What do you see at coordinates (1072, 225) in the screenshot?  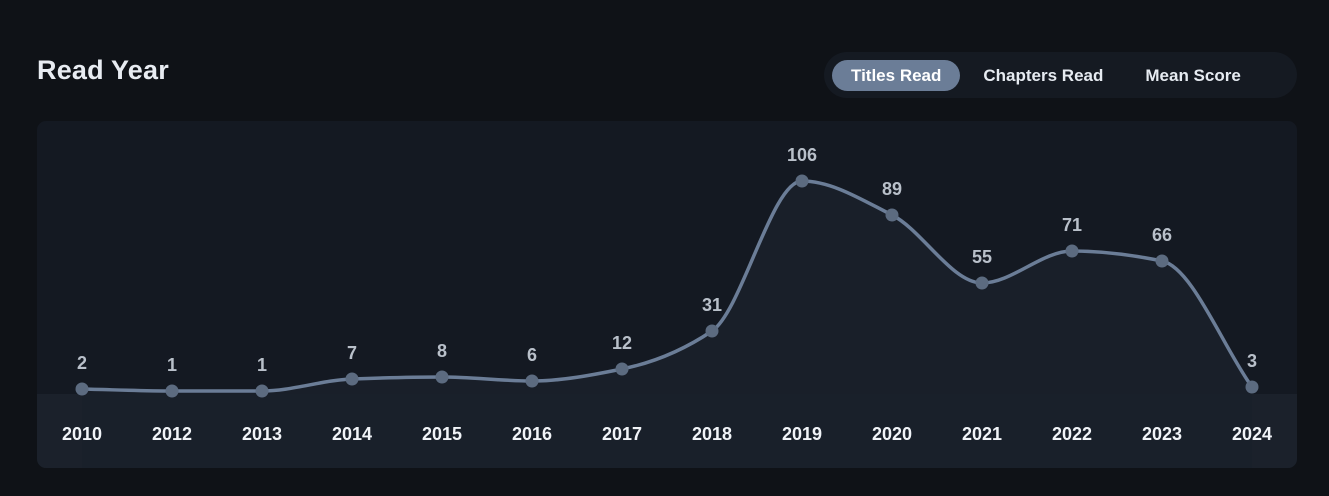 I see `data-label: 71` at bounding box center [1072, 225].